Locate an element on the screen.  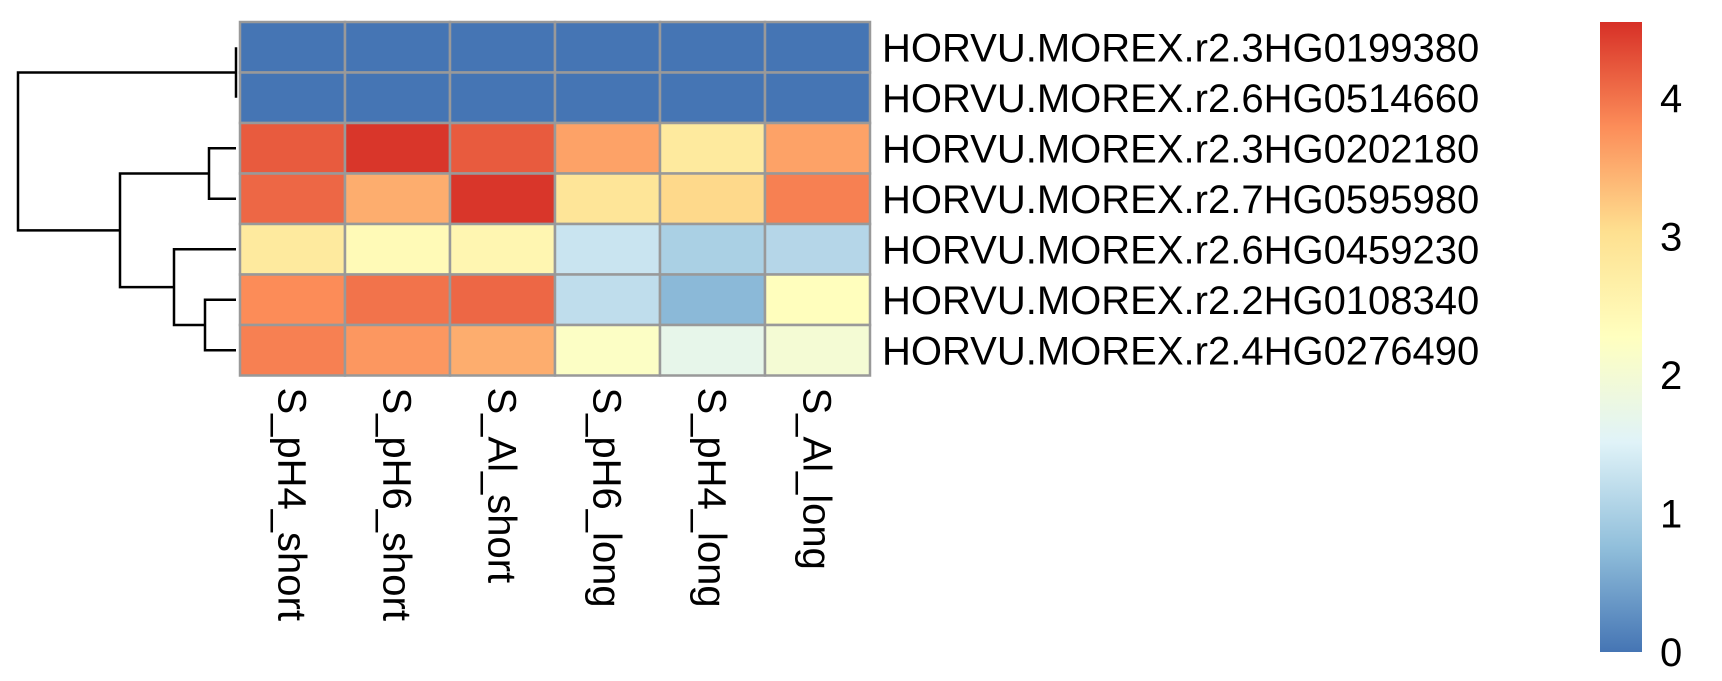
legend-tick-label: 2 is located at coordinates (1671, 376).